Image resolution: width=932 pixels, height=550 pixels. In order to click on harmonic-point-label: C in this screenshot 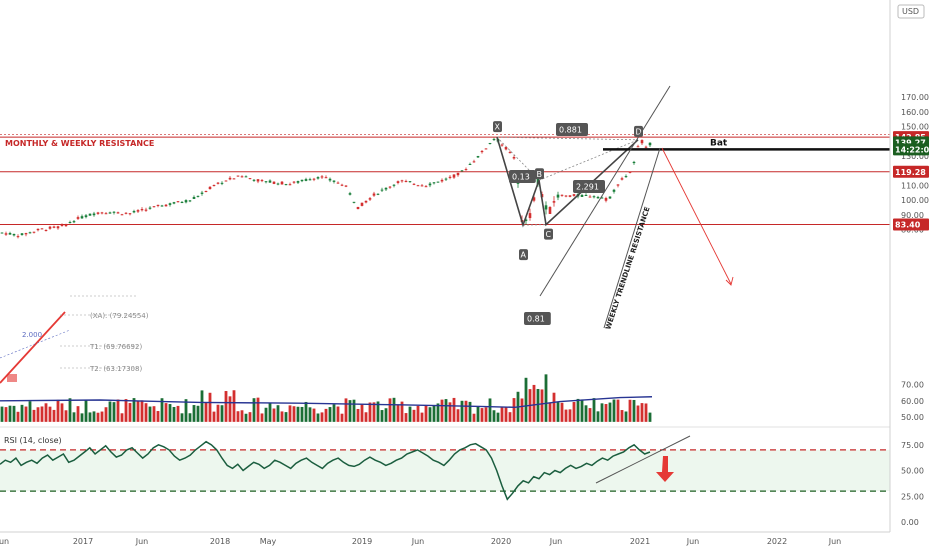, I will do `click(549, 234)`.